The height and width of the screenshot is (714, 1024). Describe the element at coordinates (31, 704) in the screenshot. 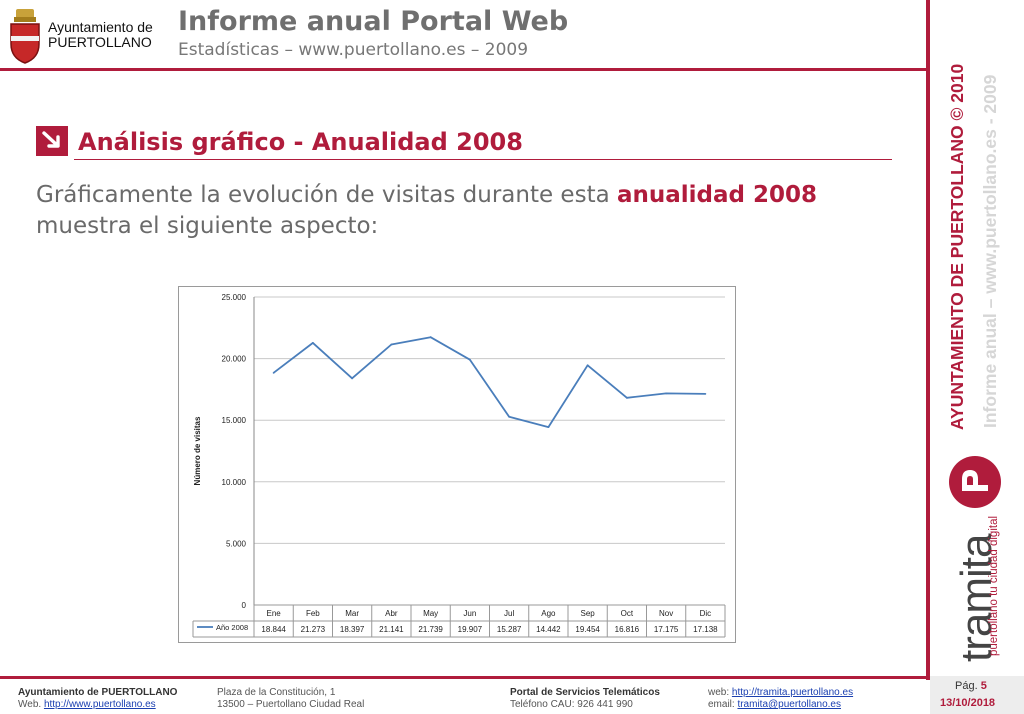

I see `footer-web-label: Web.` at that location.